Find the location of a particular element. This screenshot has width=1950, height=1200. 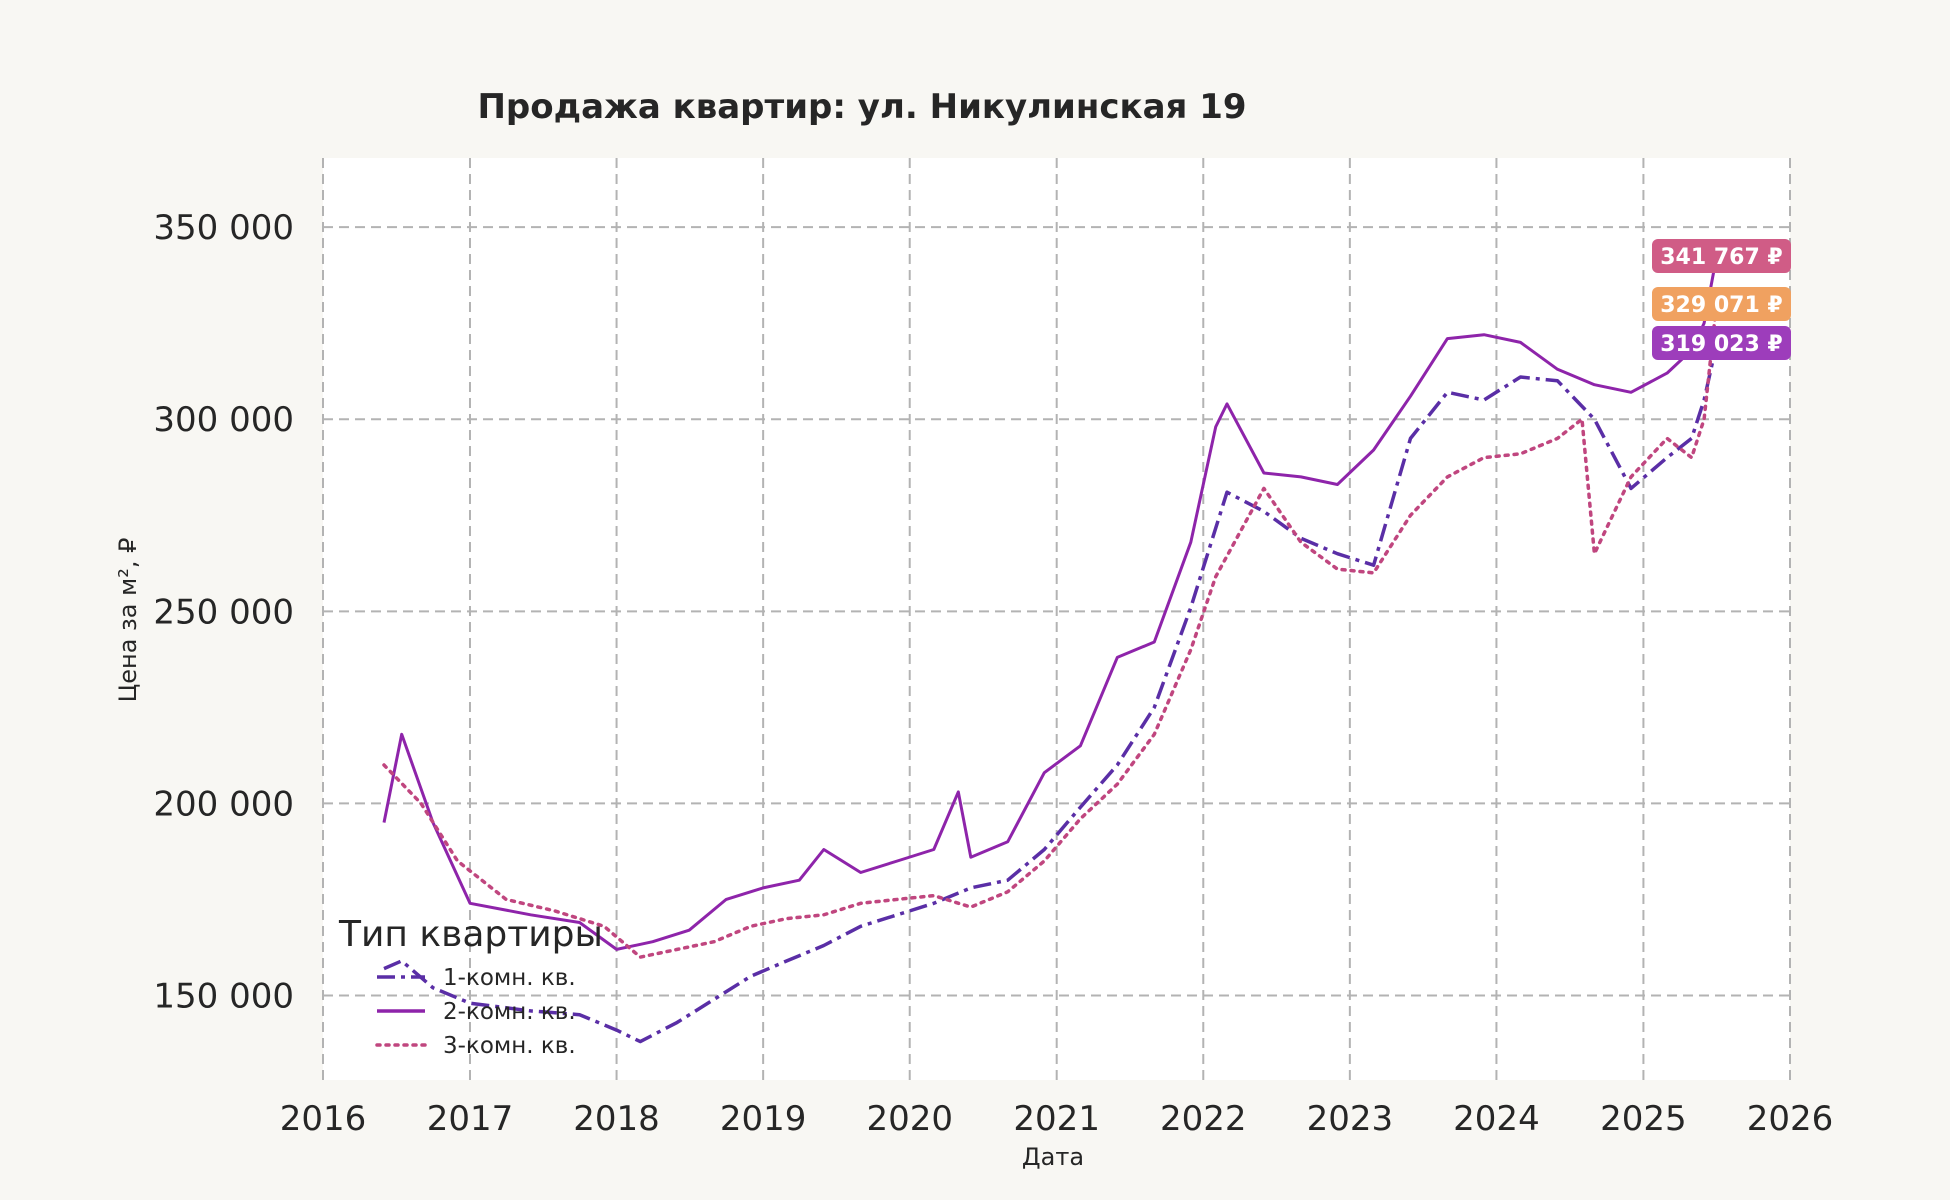

value-badge-label: 341 767 ₽ is located at coordinates (1721, 257).